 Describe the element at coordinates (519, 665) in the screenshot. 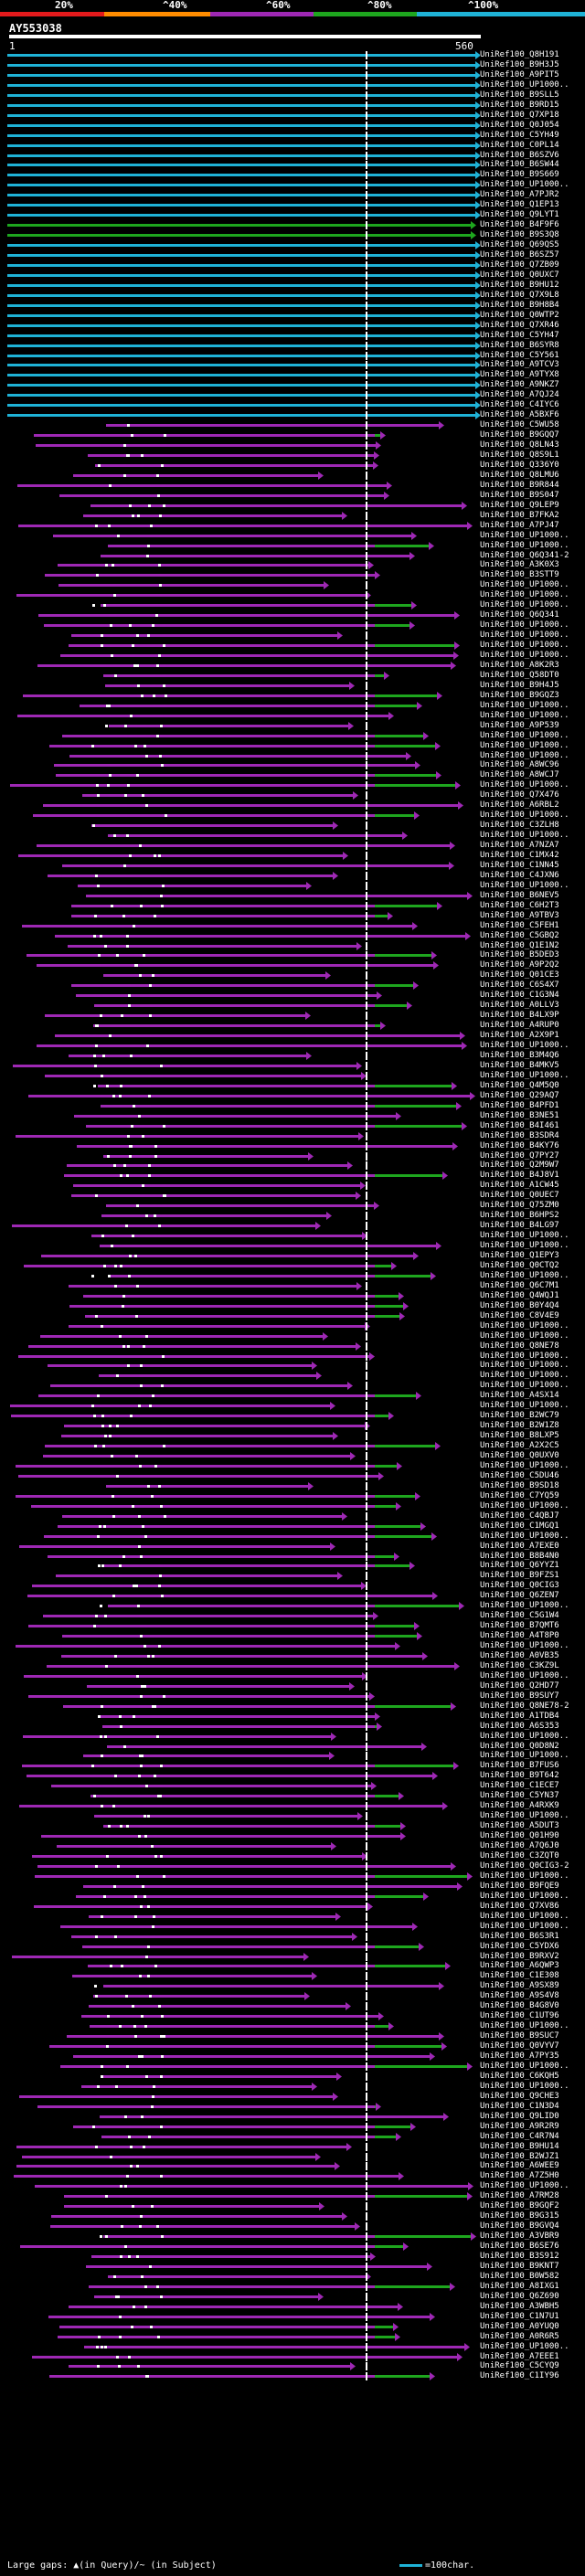

I see `hit-label: UniRef100_A8K2R3` at that location.